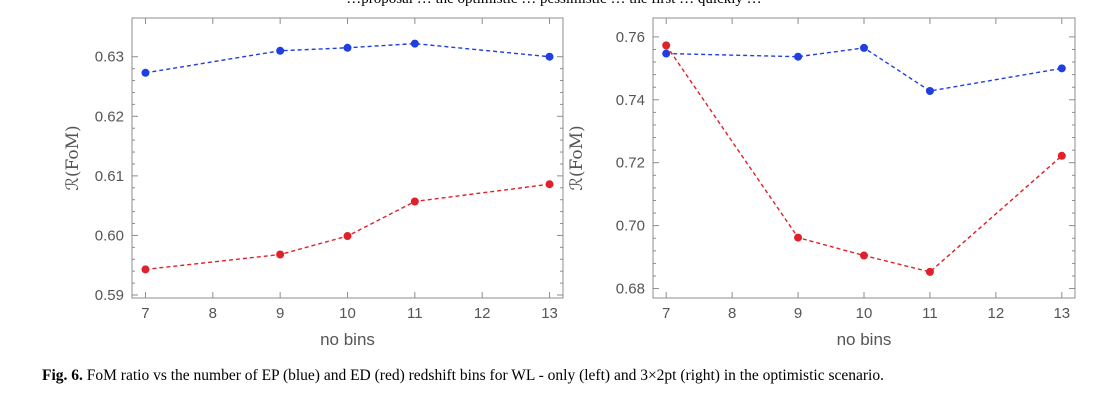 The width and height of the screenshot is (1108, 400). I want to click on chart1-x-tick-label: 13, so click(549, 313).